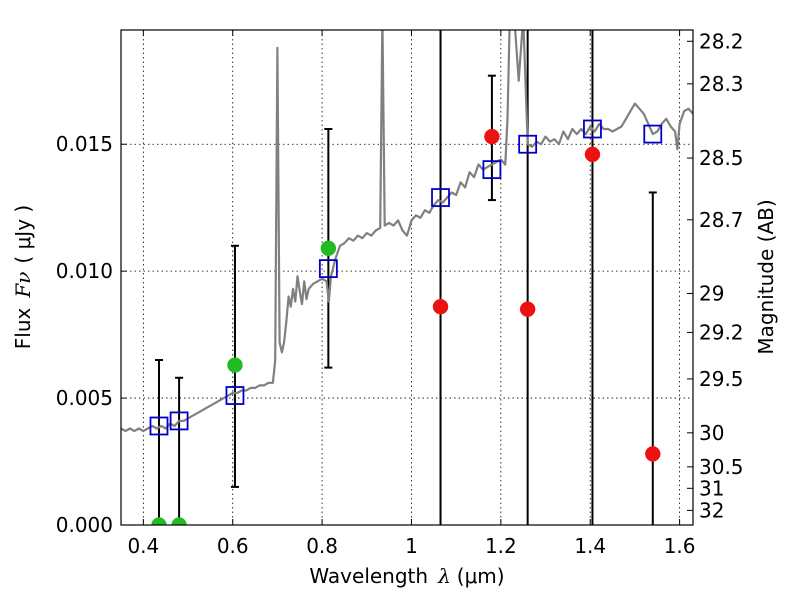  Describe the element at coordinates (721, 332) in the screenshot. I see `mag-tick-label: 29.2` at that location.